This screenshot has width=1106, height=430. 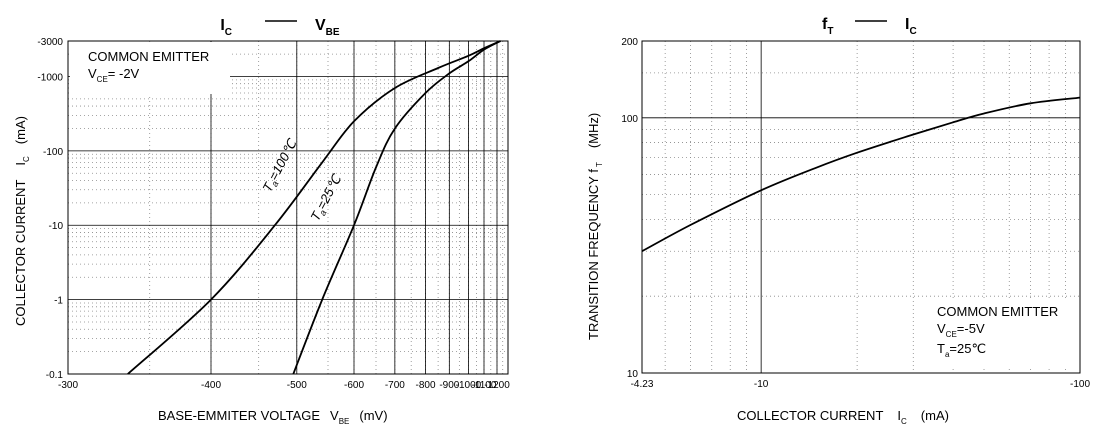 What do you see at coordinates (211, 385) in the screenshot?
I see `chart1-x-tick-label: -400` at bounding box center [211, 385].